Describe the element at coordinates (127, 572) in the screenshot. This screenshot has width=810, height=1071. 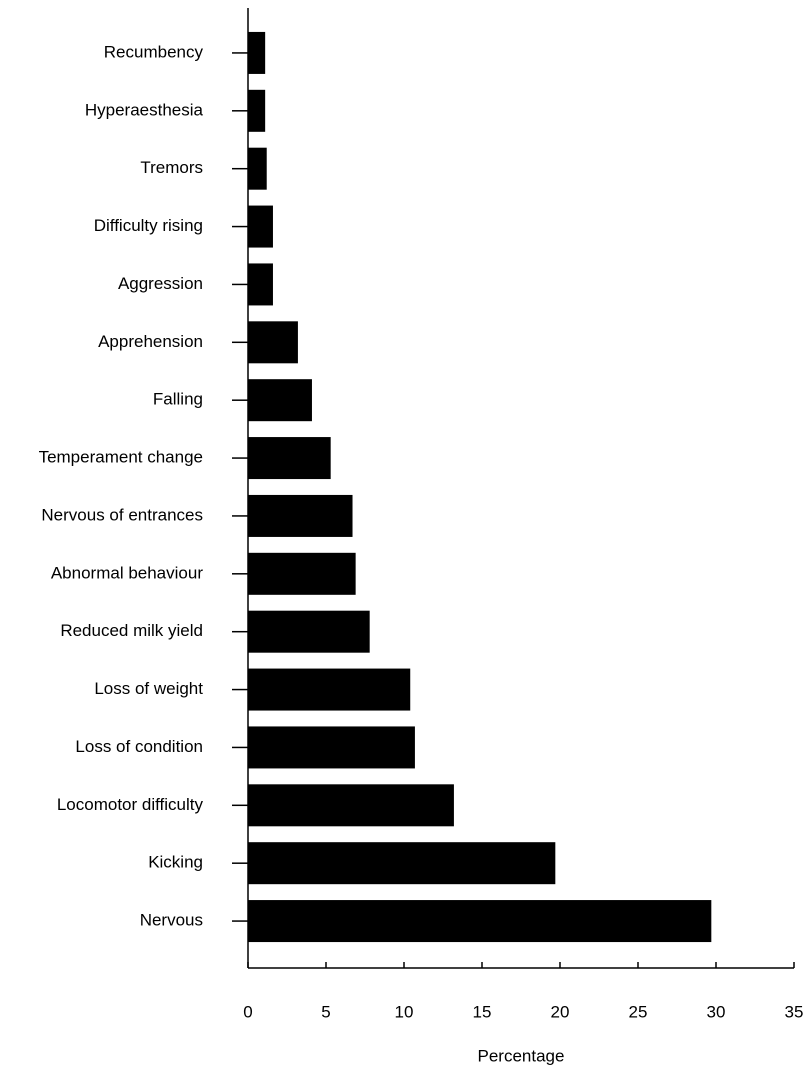
I see `y-tick-label: Abnormal behaviour` at that location.